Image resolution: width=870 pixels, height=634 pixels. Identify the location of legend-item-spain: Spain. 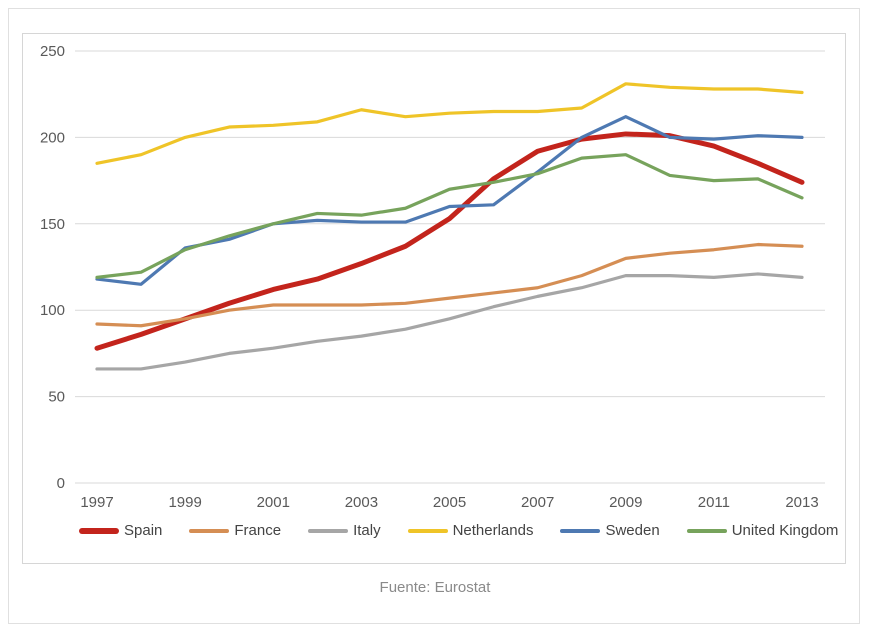
(120, 530).